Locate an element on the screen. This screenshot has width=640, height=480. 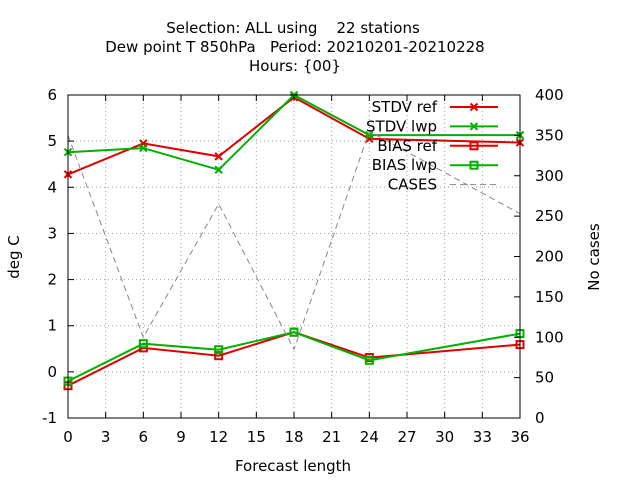
x-axis-label: Forecast length is located at coordinates (293, 466).